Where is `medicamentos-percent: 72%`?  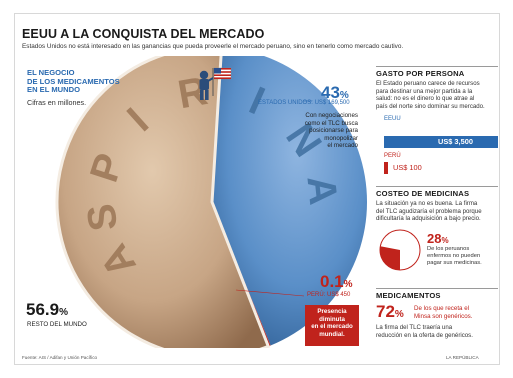 medicamentos-percent: 72% is located at coordinates (390, 311).